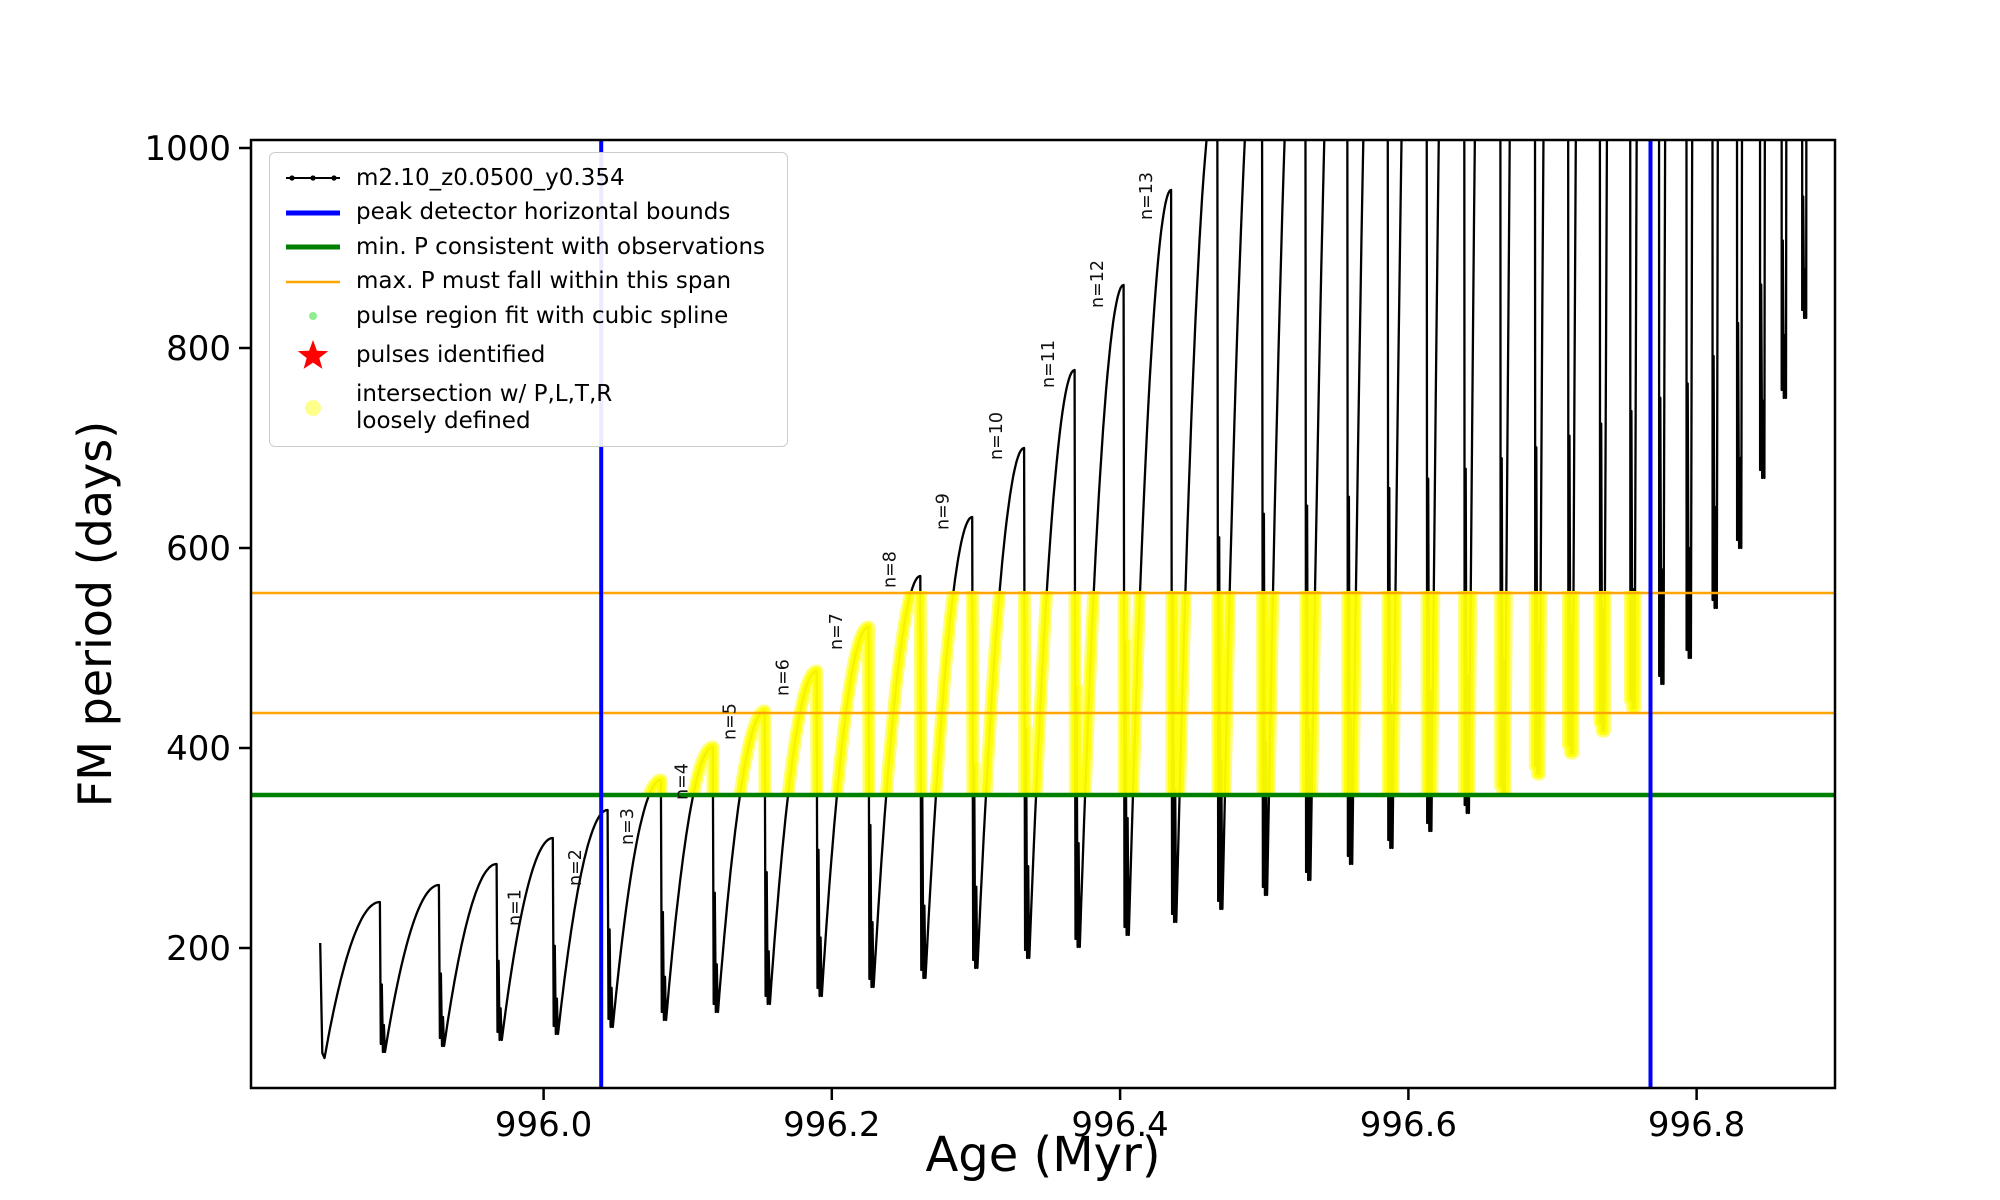 The width and height of the screenshot is (2000, 1200). What do you see at coordinates (890, 569) in the screenshot?
I see `pulse-number-annotation: n=8` at bounding box center [890, 569].